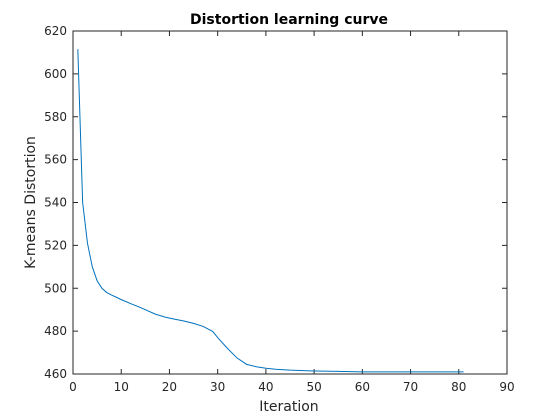 The width and height of the screenshot is (560, 420). Describe the element at coordinates (73, 387) in the screenshot. I see `x-tick-label: 0` at that location.